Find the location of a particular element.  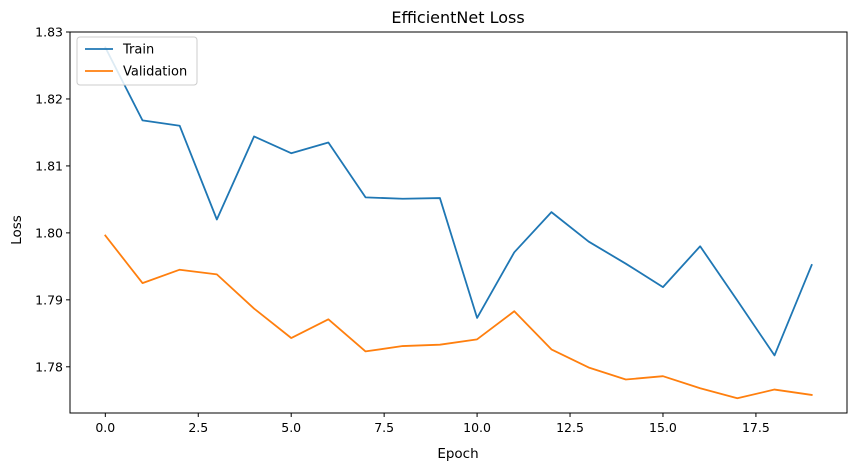

x-tick-label: 7.5 is located at coordinates (384, 427).